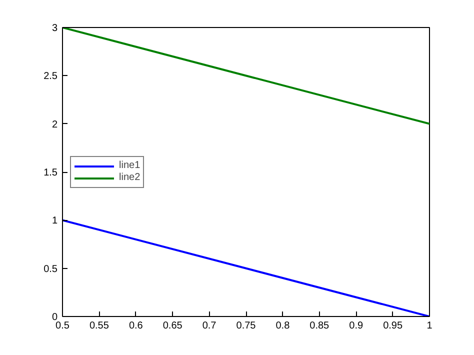  Describe the element at coordinates (172, 326) in the screenshot. I see `x-tick-label: 0.65` at that location.